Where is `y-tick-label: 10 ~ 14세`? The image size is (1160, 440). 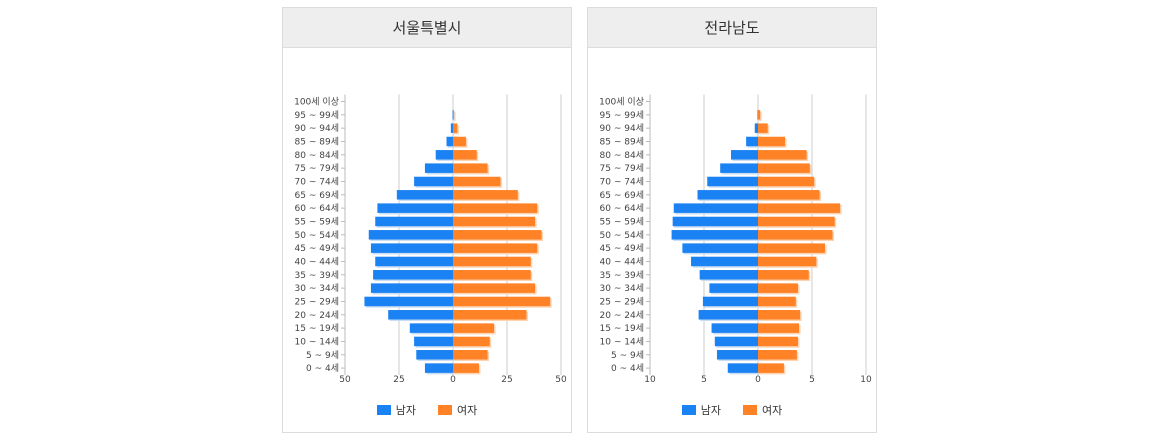
y-tick-label: 10 ~ 14세 is located at coordinates (622, 341).